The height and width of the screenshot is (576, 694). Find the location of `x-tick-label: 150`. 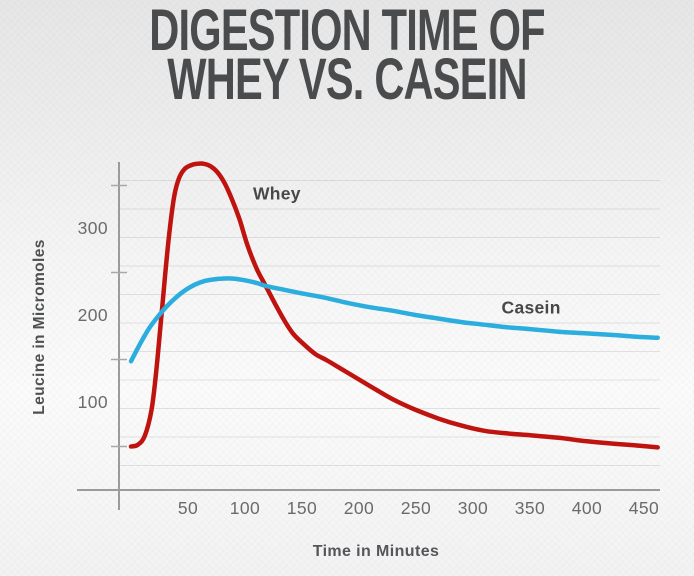

x-tick-label: 150 is located at coordinates (302, 508).